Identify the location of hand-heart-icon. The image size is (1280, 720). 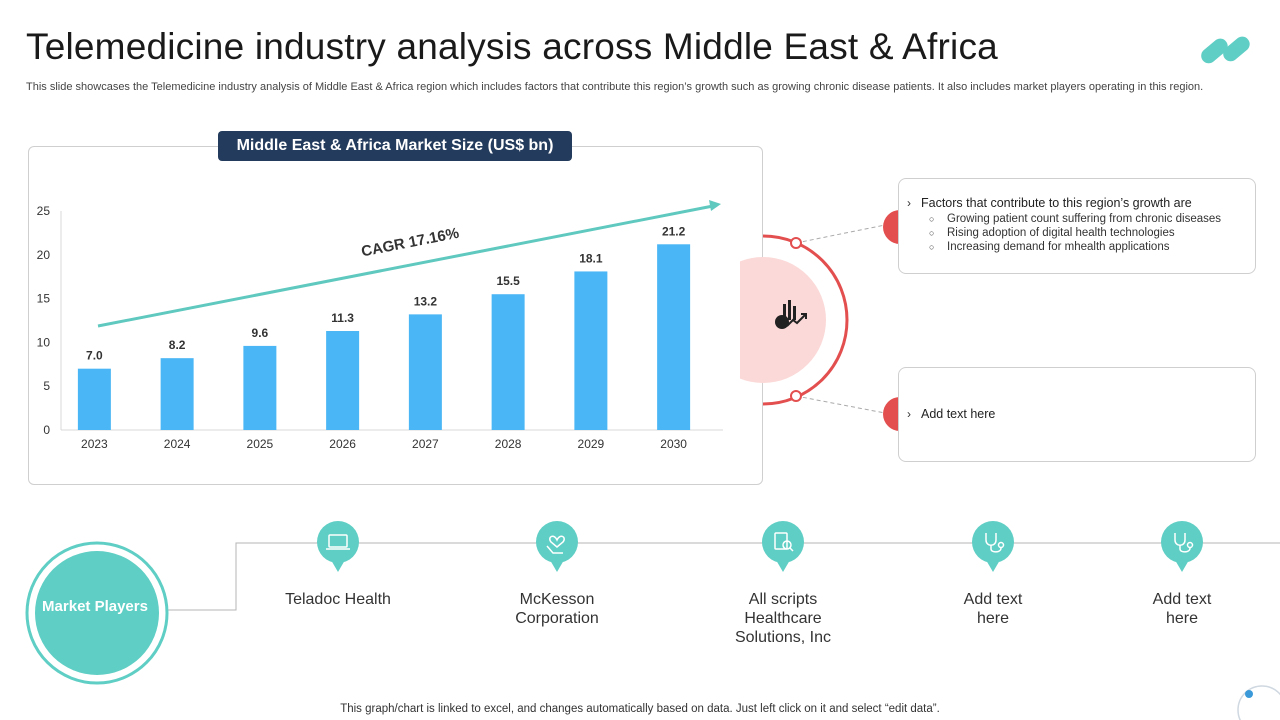
(555, 544).